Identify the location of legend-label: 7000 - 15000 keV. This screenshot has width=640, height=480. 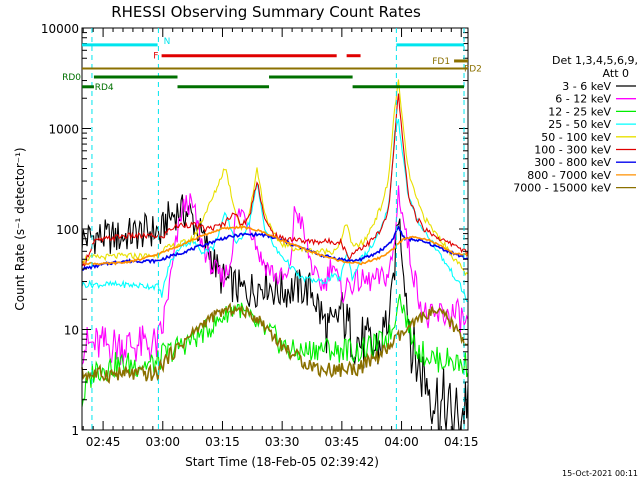
(562, 188).